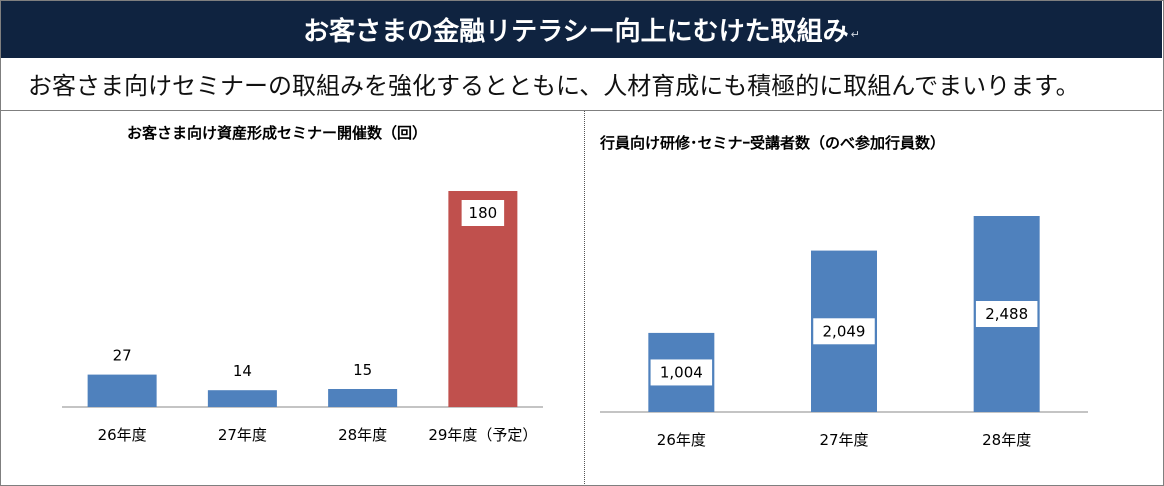  Describe the element at coordinates (773, 143) in the screenshot. I see `chart-2-title: 行員向け研修･セミナｰ受講者数（のべ参加行員数）` at that location.